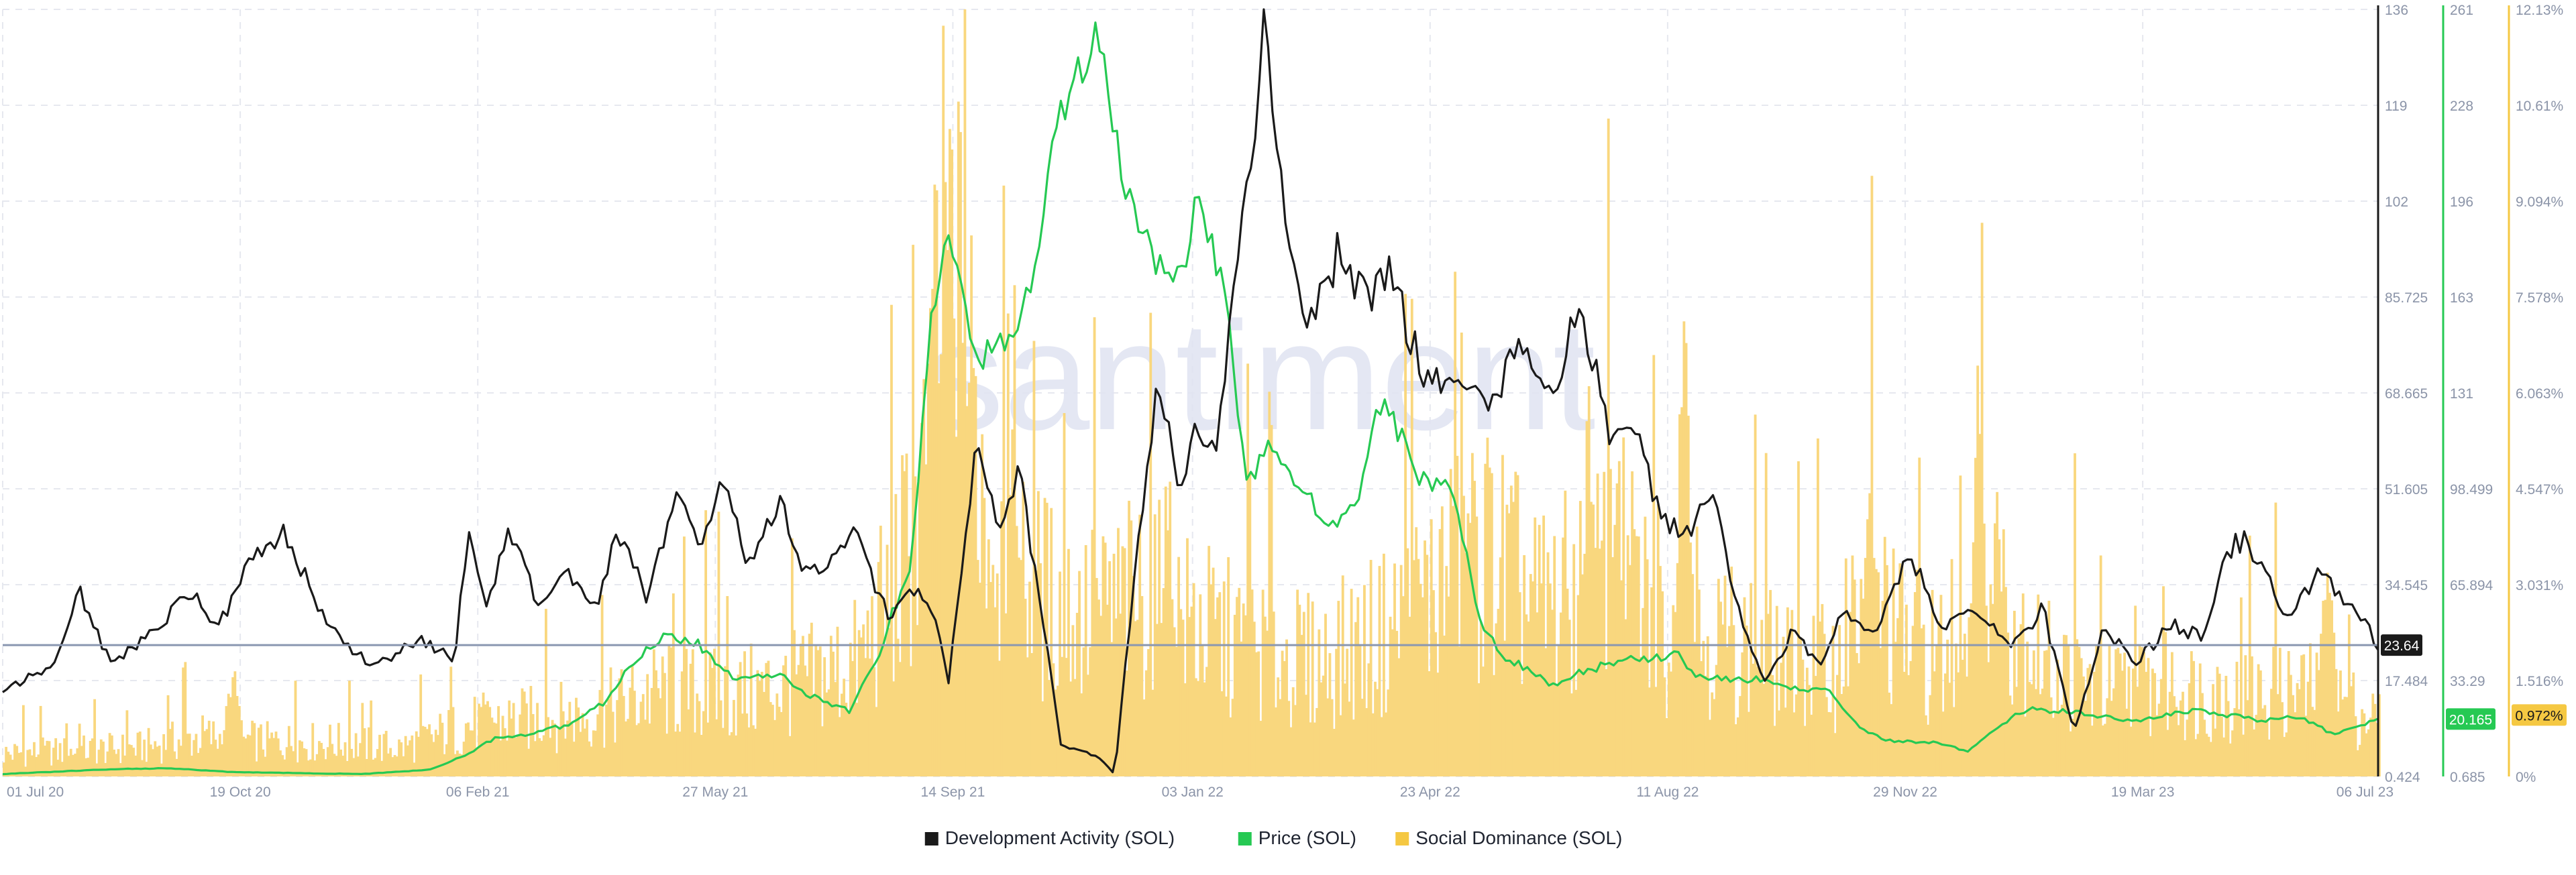 This screenshot has width=2576, height=875. What do you see at coordinates (35, 792) in the screenshot?
I see `x-tick-label: 01 Jul 20` at bounding box center [35, 792].